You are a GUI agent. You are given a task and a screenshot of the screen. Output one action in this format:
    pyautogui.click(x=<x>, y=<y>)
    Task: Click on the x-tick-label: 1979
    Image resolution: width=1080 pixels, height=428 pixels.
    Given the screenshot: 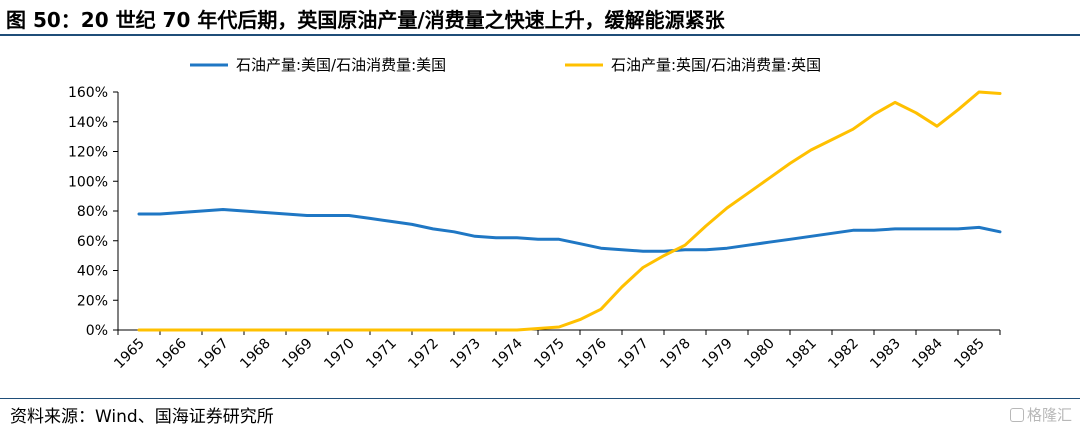 What is the action you would take?
    pyautogui.click(x=717, y=354)
    